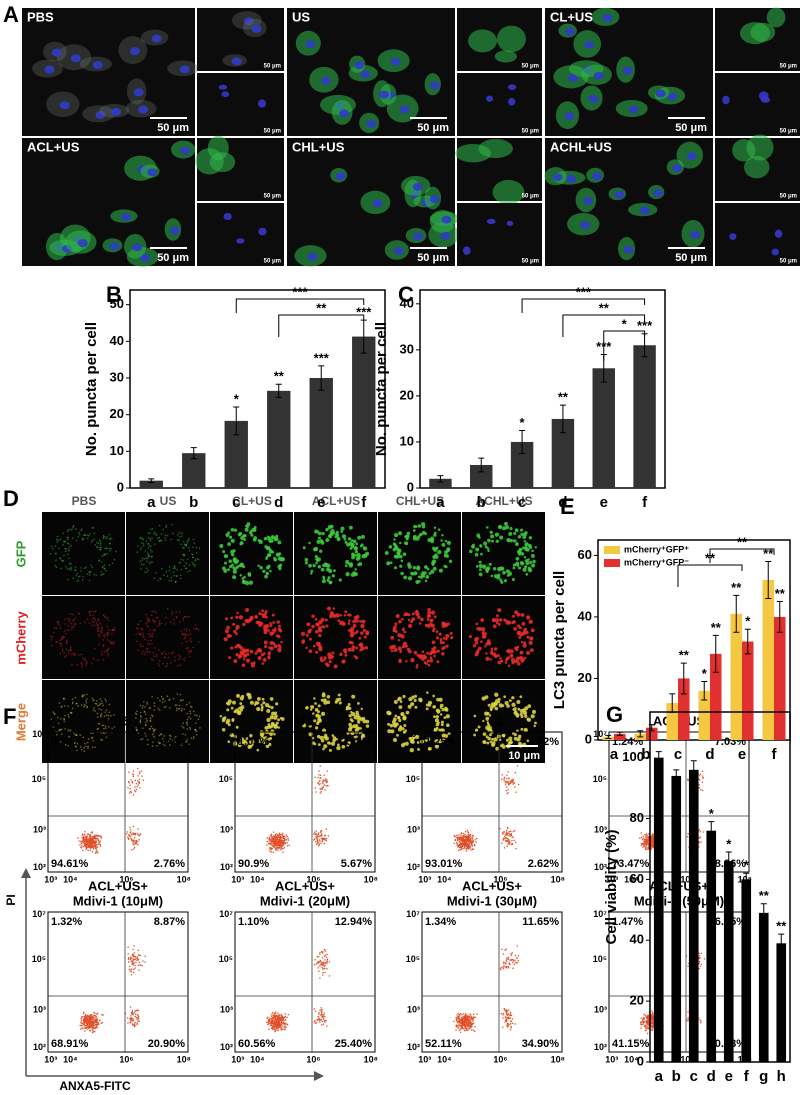 This screenshot has width=800, height=1095. What do you see at coordinates (253, 742) in the screenshot?
I see `quadrant-percent: 1.09%` at bounding box center [253, 742].